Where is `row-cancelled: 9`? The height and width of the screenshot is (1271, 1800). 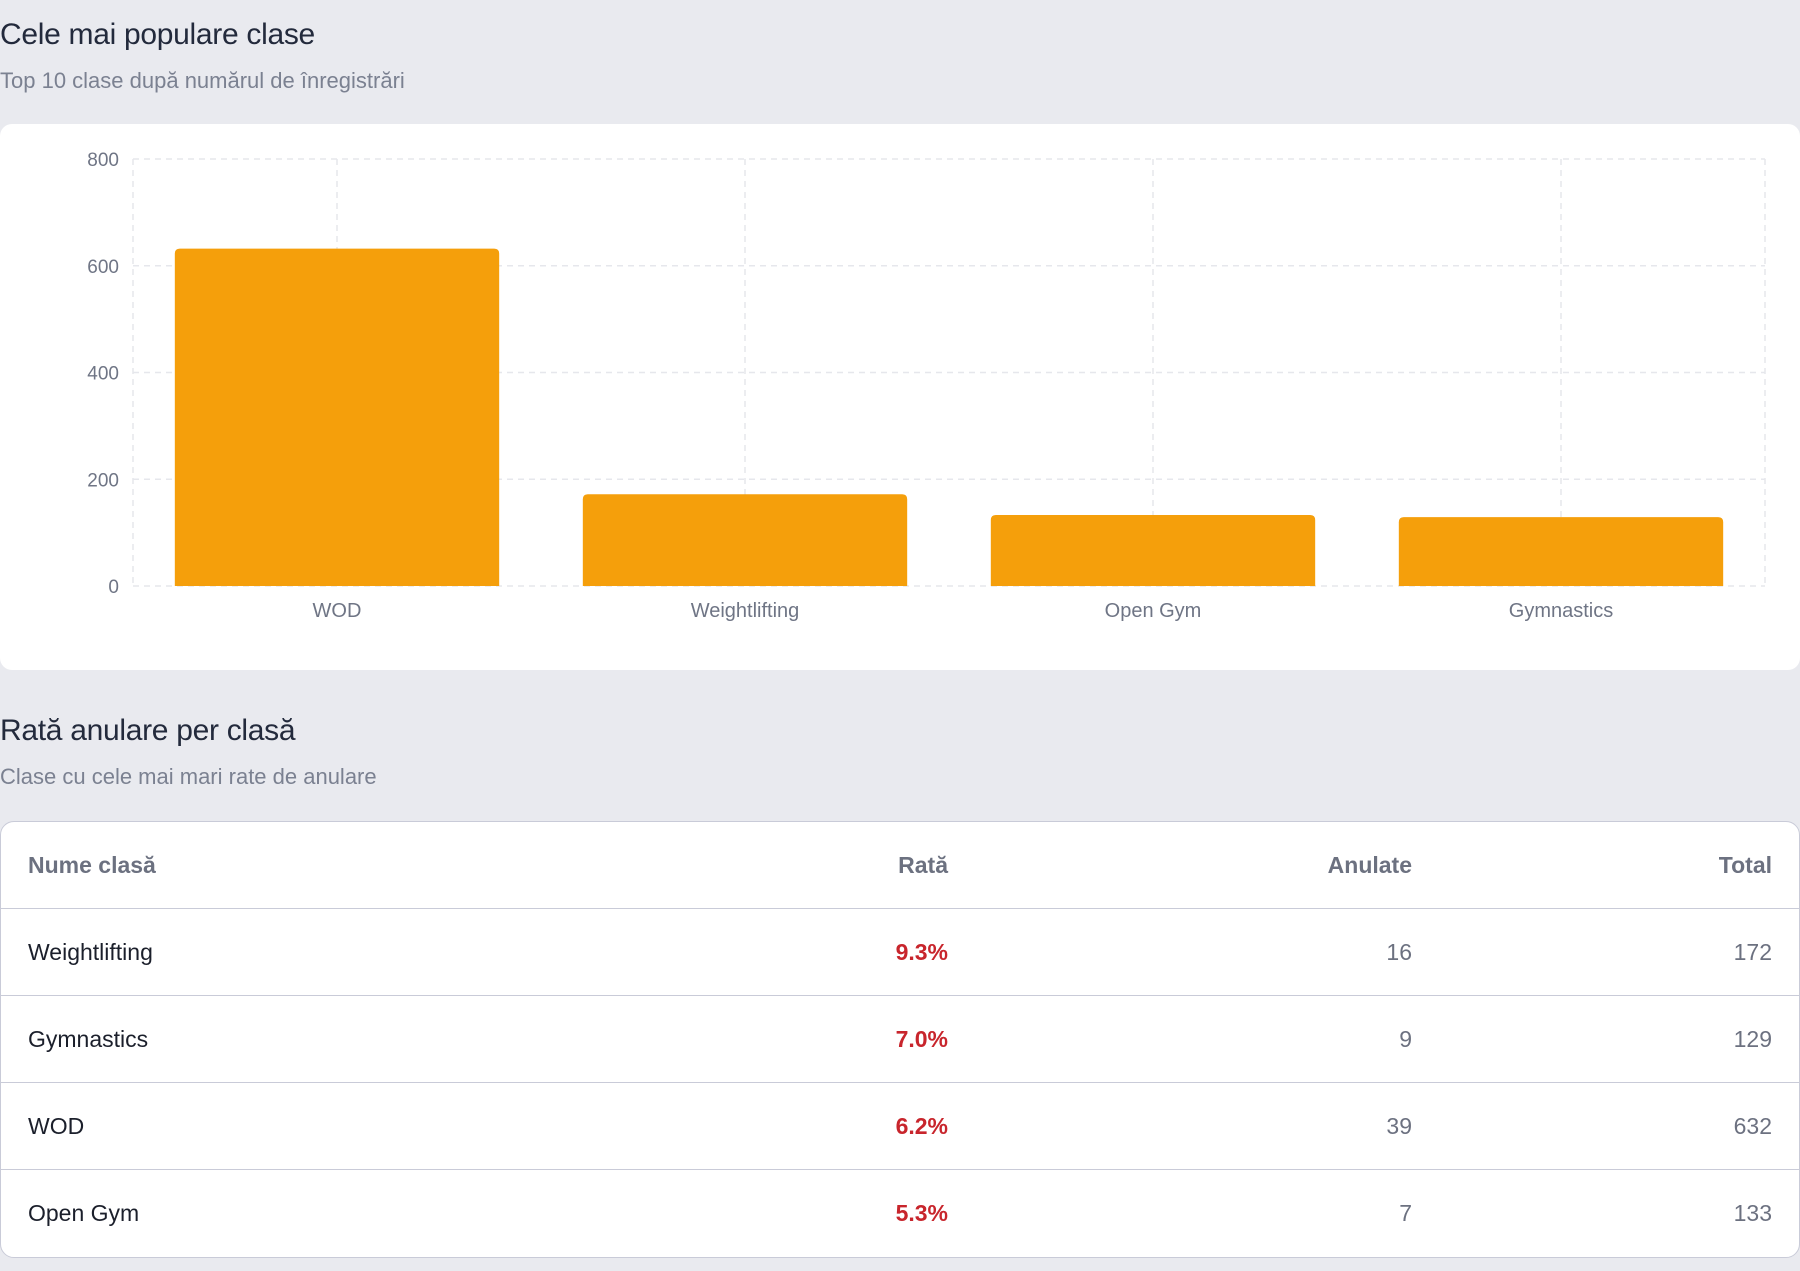 row-cancelled: 9 is located at coordinates (1405, 1039).